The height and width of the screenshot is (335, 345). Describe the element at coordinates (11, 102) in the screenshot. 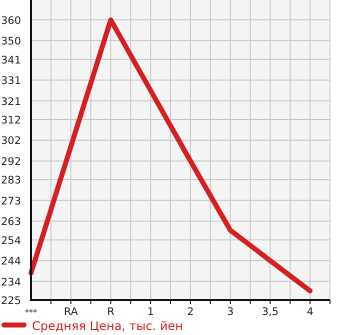

I see `y-tick-label: 321` at that location.